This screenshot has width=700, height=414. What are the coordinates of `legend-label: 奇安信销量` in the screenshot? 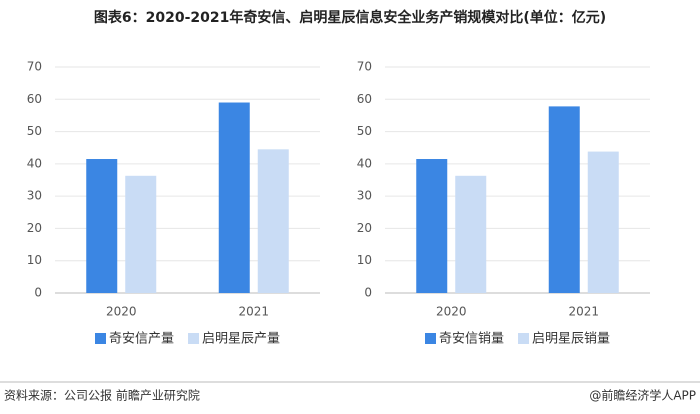 It's located at (471, 339).